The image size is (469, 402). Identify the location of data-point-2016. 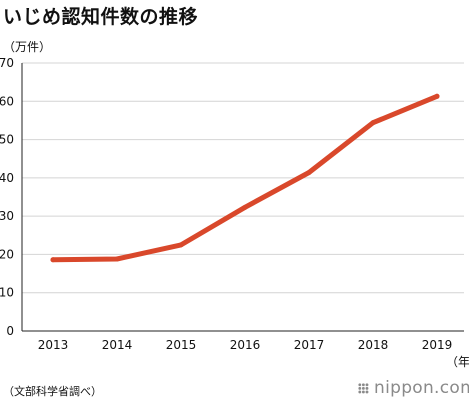
(245, 207).